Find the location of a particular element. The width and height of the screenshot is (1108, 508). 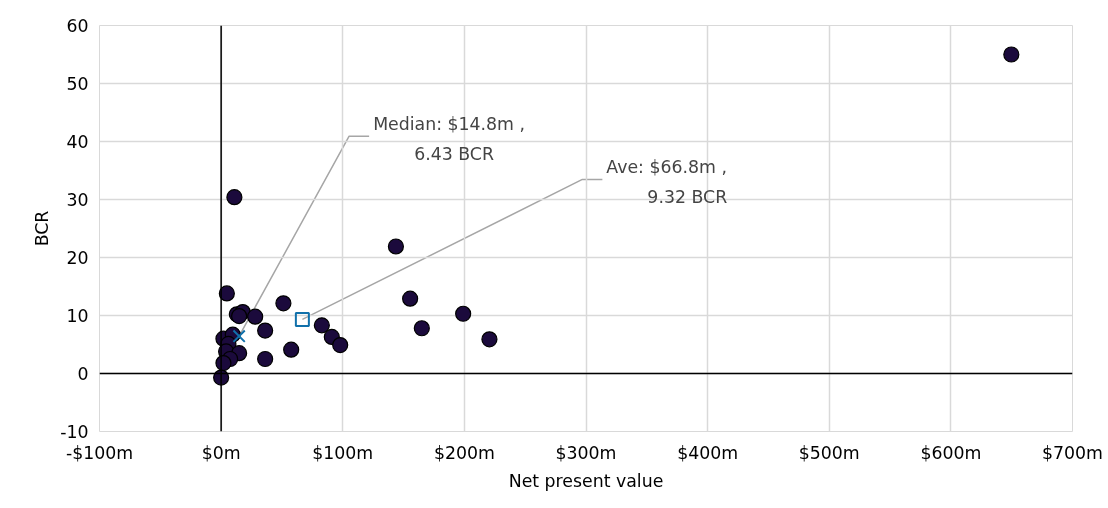

y-tick-label: 20 is located at coordinates (77, 258).